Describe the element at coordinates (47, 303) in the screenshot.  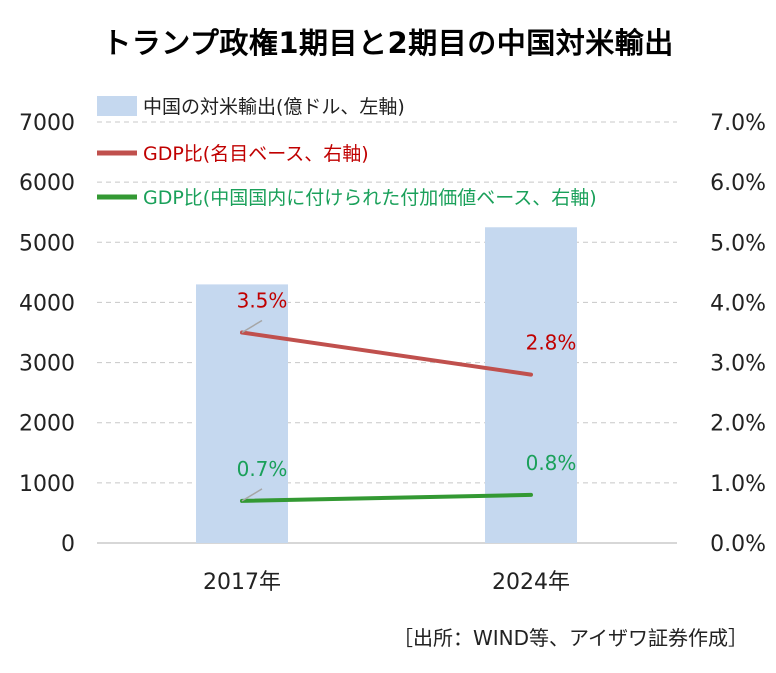
I see `y-left-tick-label: 4000` at that location.